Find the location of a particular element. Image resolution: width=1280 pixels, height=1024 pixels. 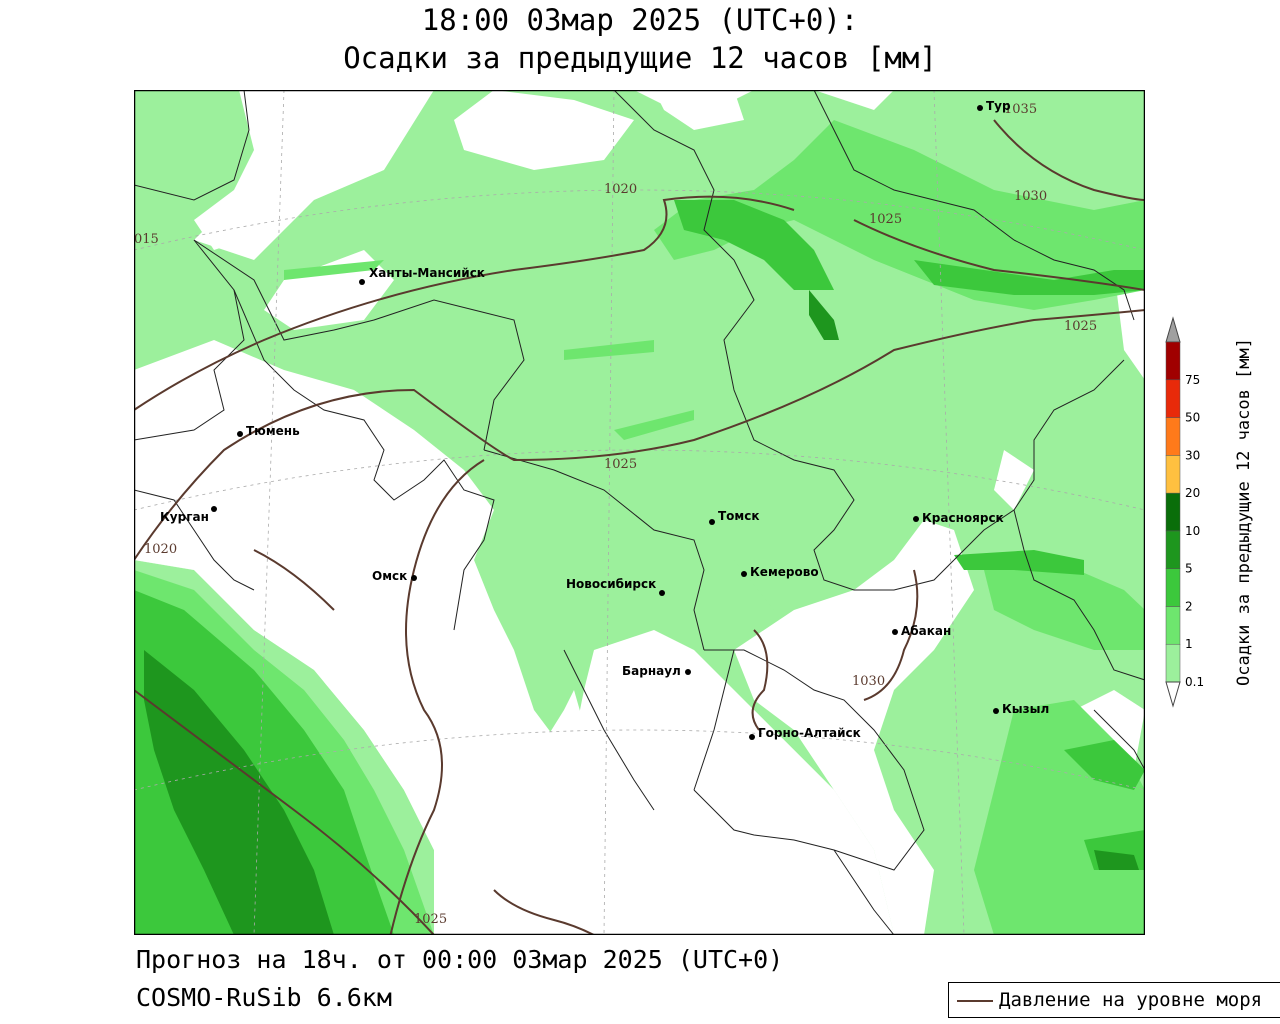

pressure-legend: Давление на уровне моря is located at coordinates (1114, 1000).